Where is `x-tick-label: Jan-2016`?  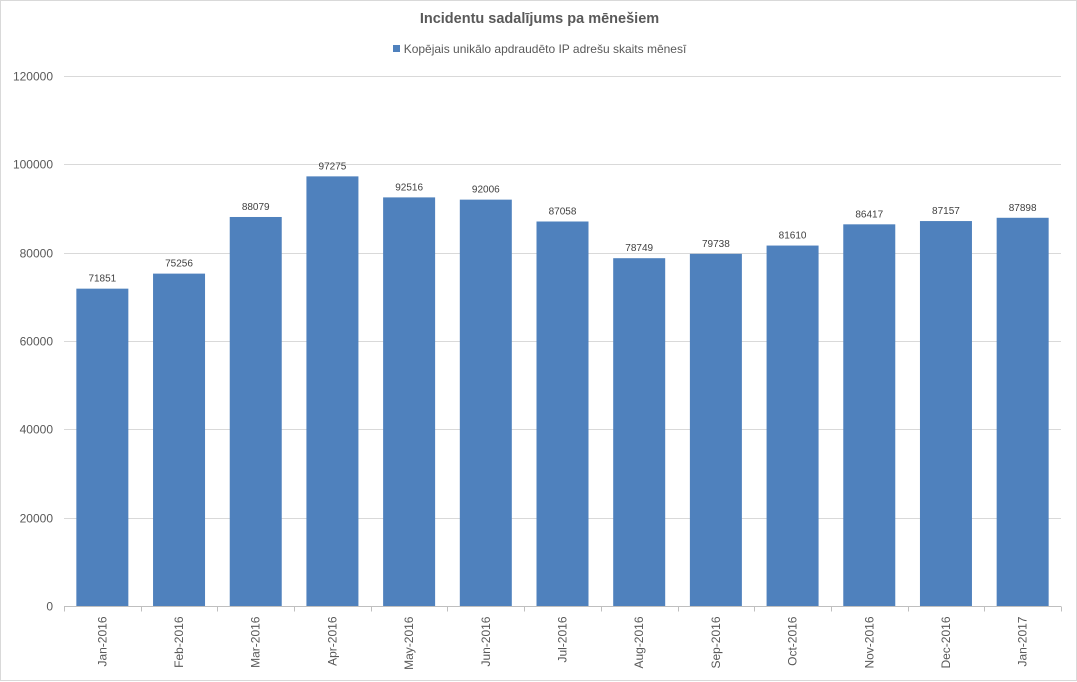 x-tick-label: Jan-2016 is located at coordinates (102, 641).